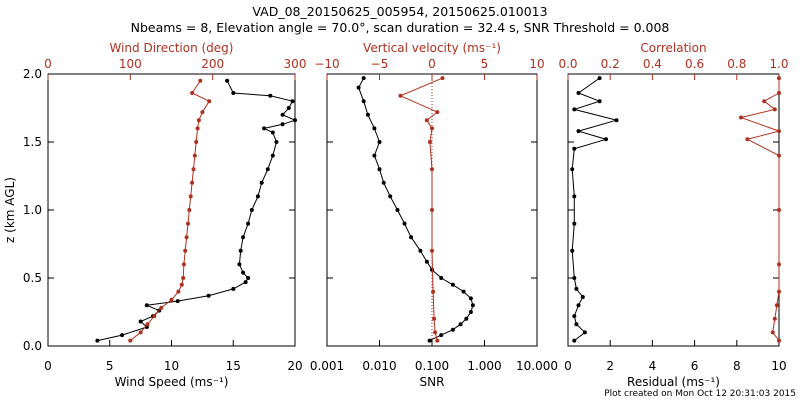  What do you see at coordinates (485, 64) in the screenshot?
I see `top-x-tick-label: 5` at bounding box center [485, 64].